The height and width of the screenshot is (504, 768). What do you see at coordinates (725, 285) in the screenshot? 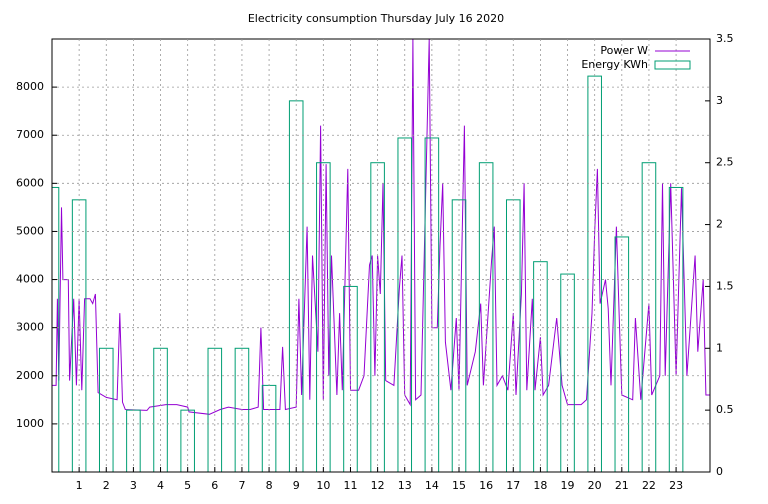
I see `y2-tick-label: 1.5` at bounding box center [725, 285].